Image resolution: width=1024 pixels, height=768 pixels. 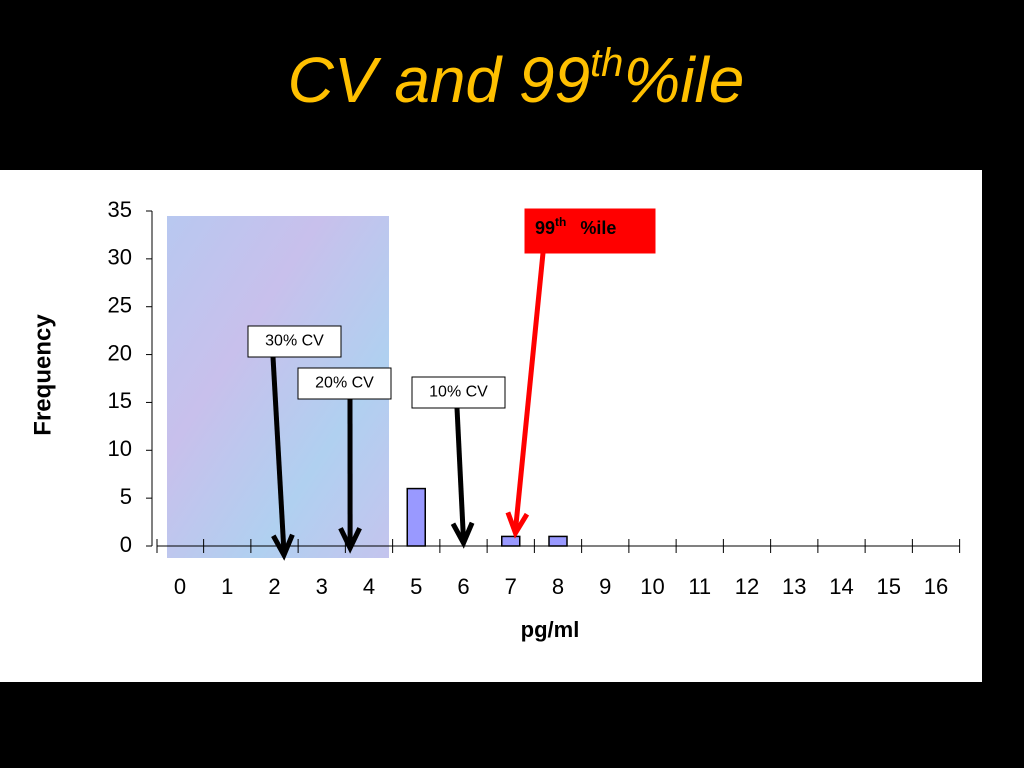 What do you see at coordinates (560, 222) in the screenshot?
I see `annotation-sup: th` at bounding box center [560, 222].